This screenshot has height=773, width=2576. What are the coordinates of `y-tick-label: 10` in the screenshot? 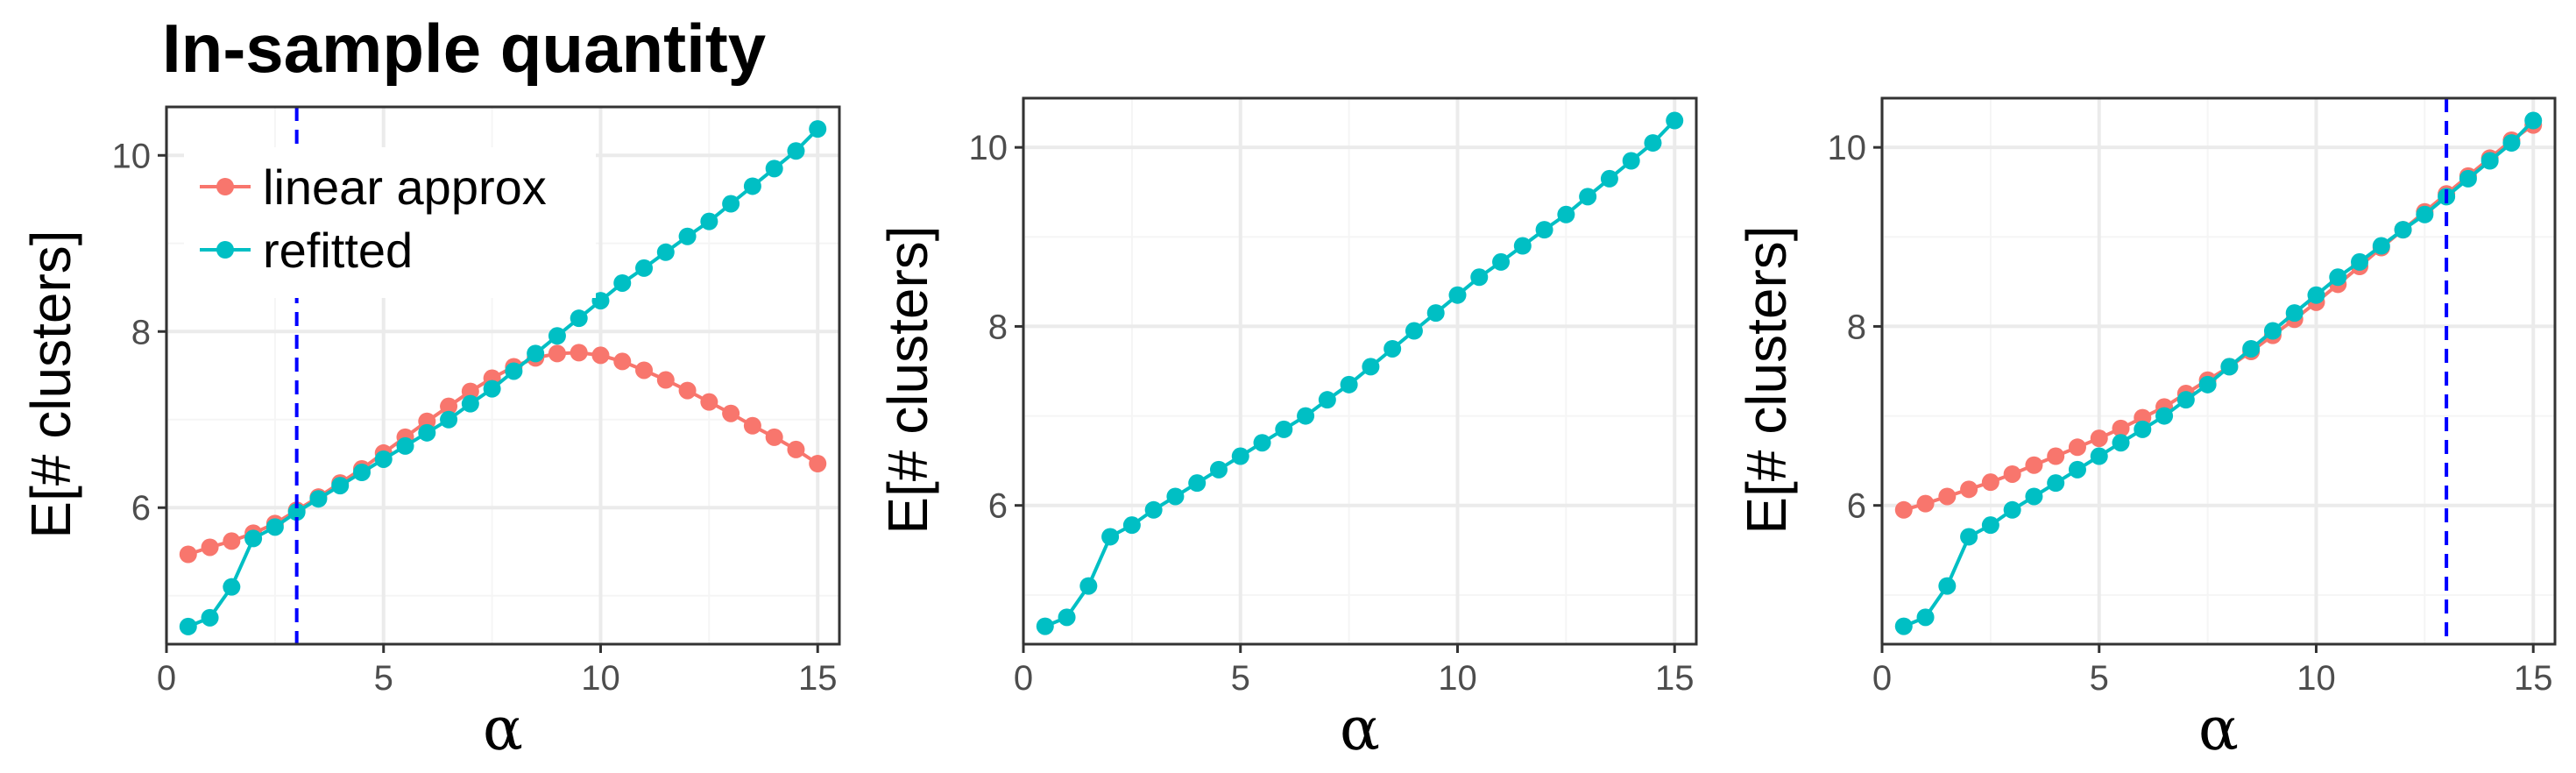 It's located at (132, 156).